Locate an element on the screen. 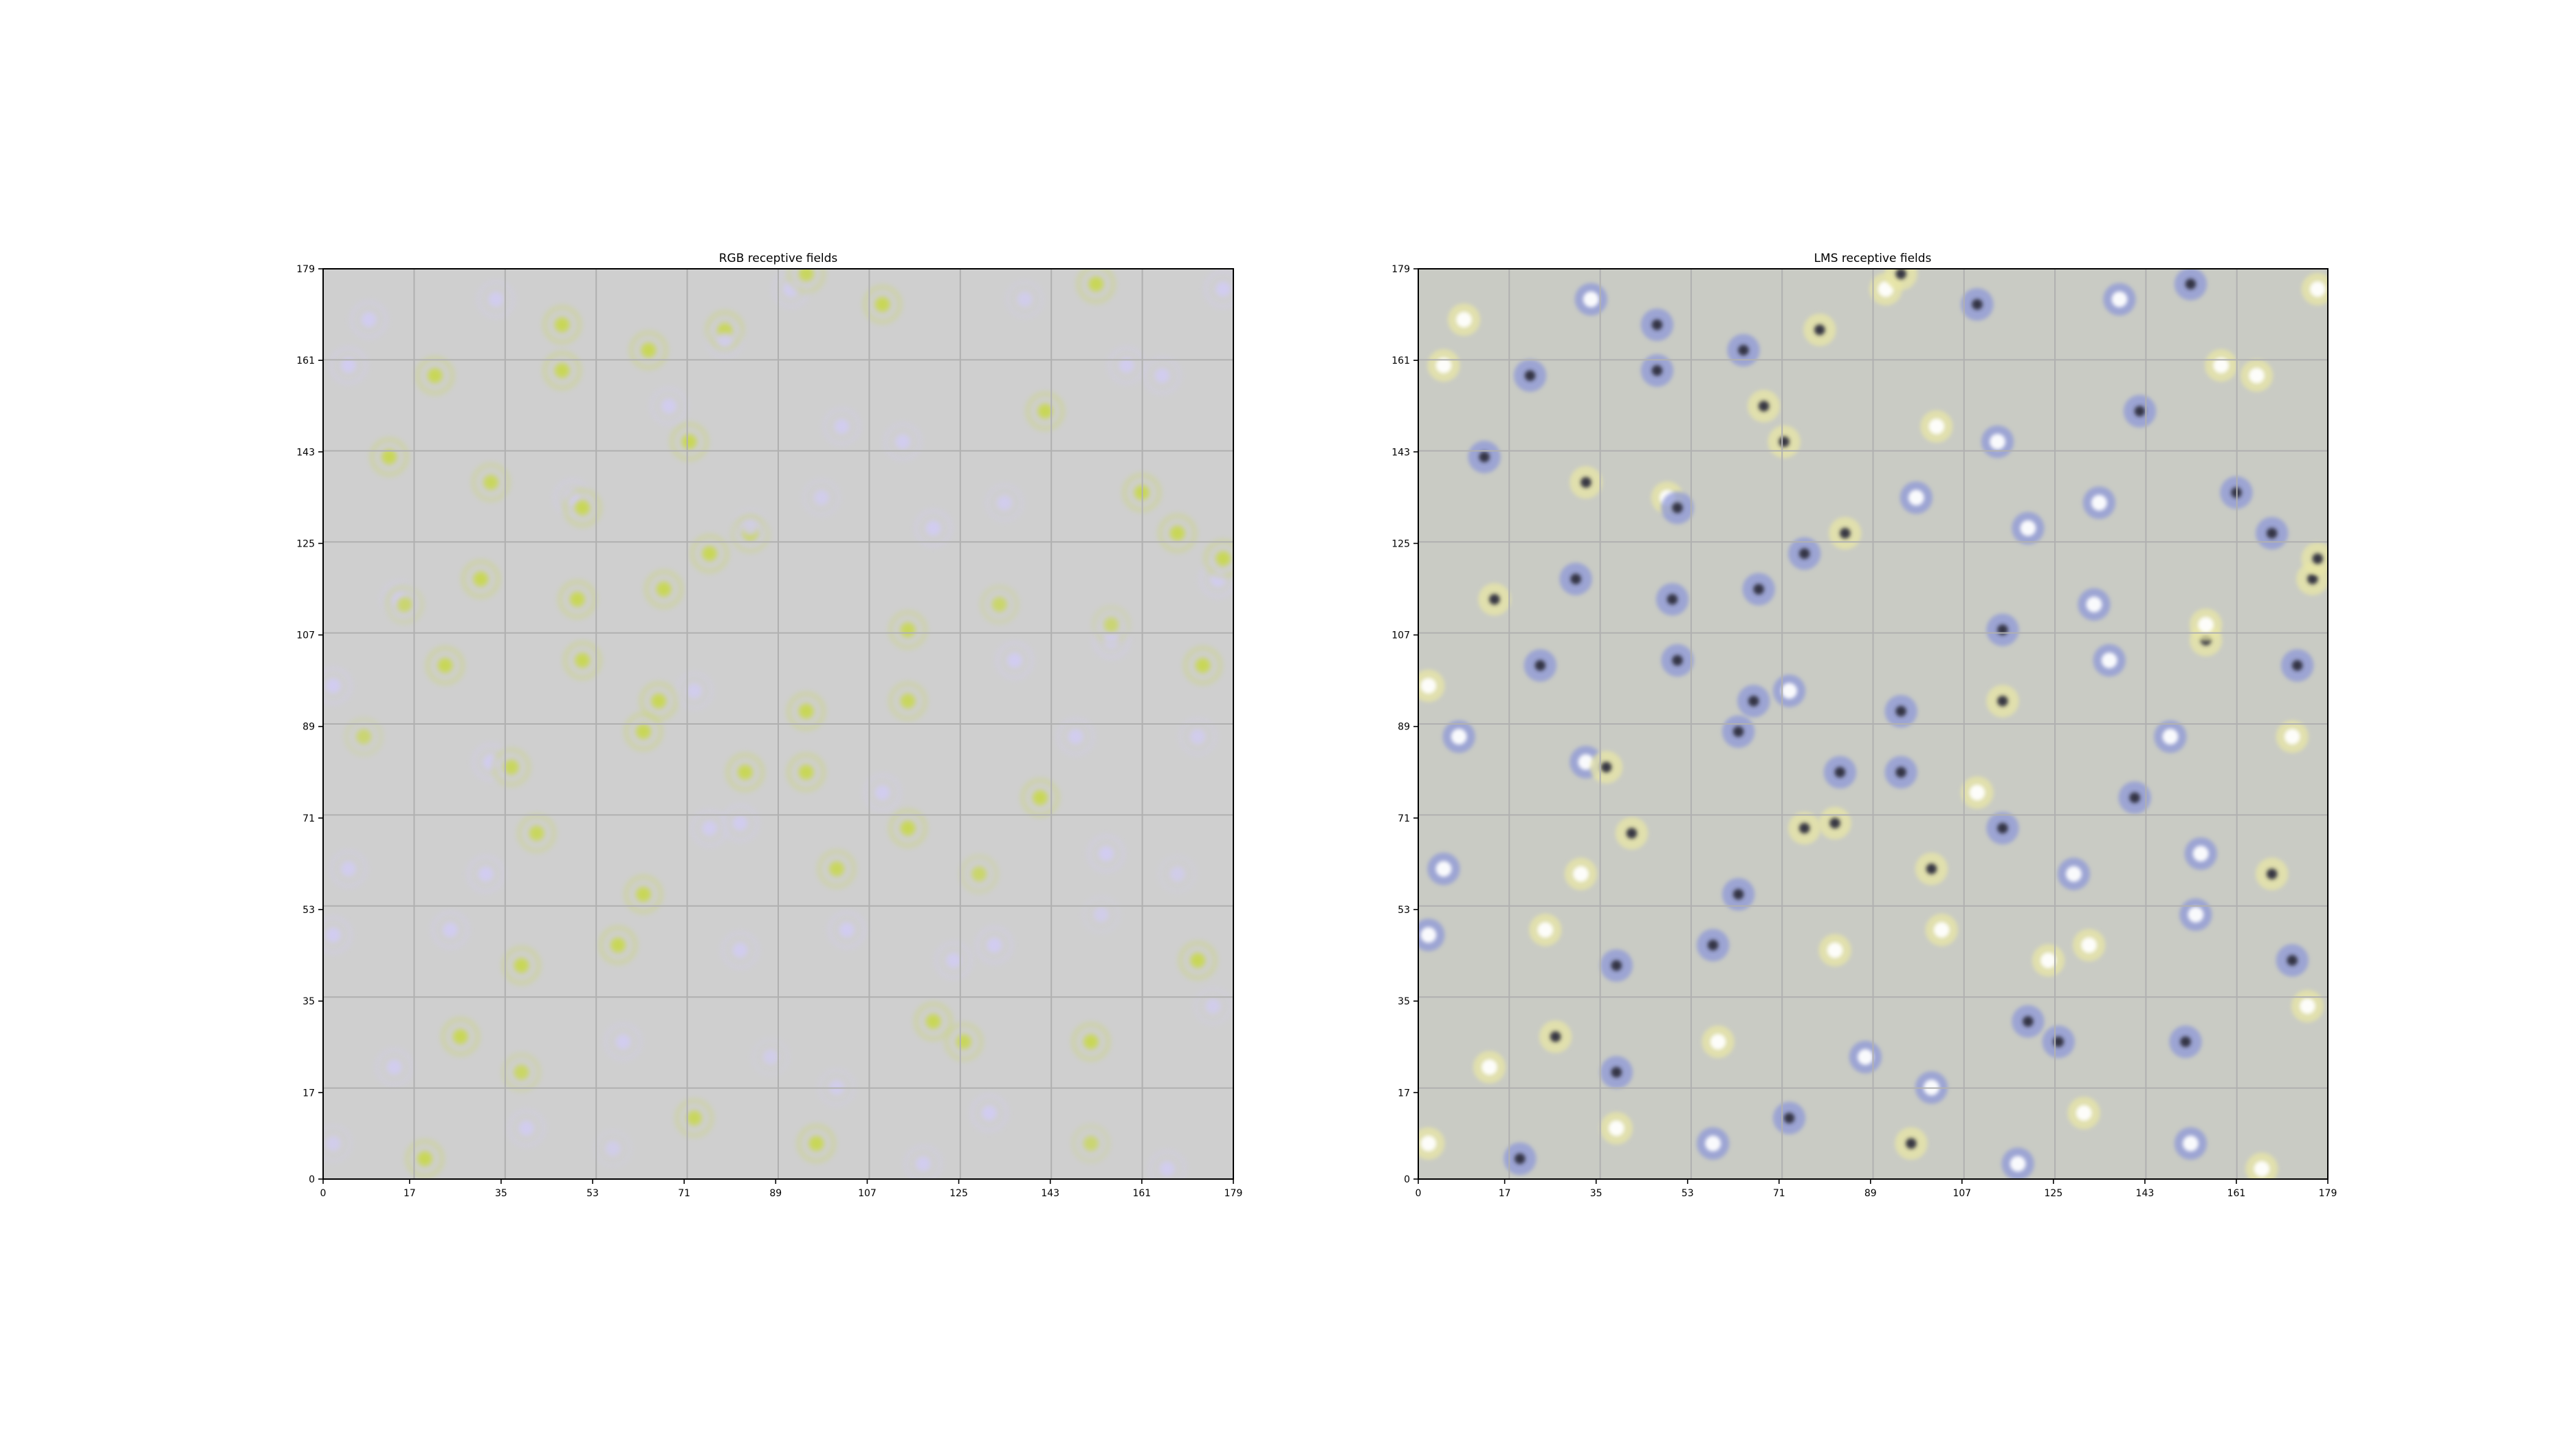  rgb-y-tick-label: 107 is located at coordinates (305, 635).